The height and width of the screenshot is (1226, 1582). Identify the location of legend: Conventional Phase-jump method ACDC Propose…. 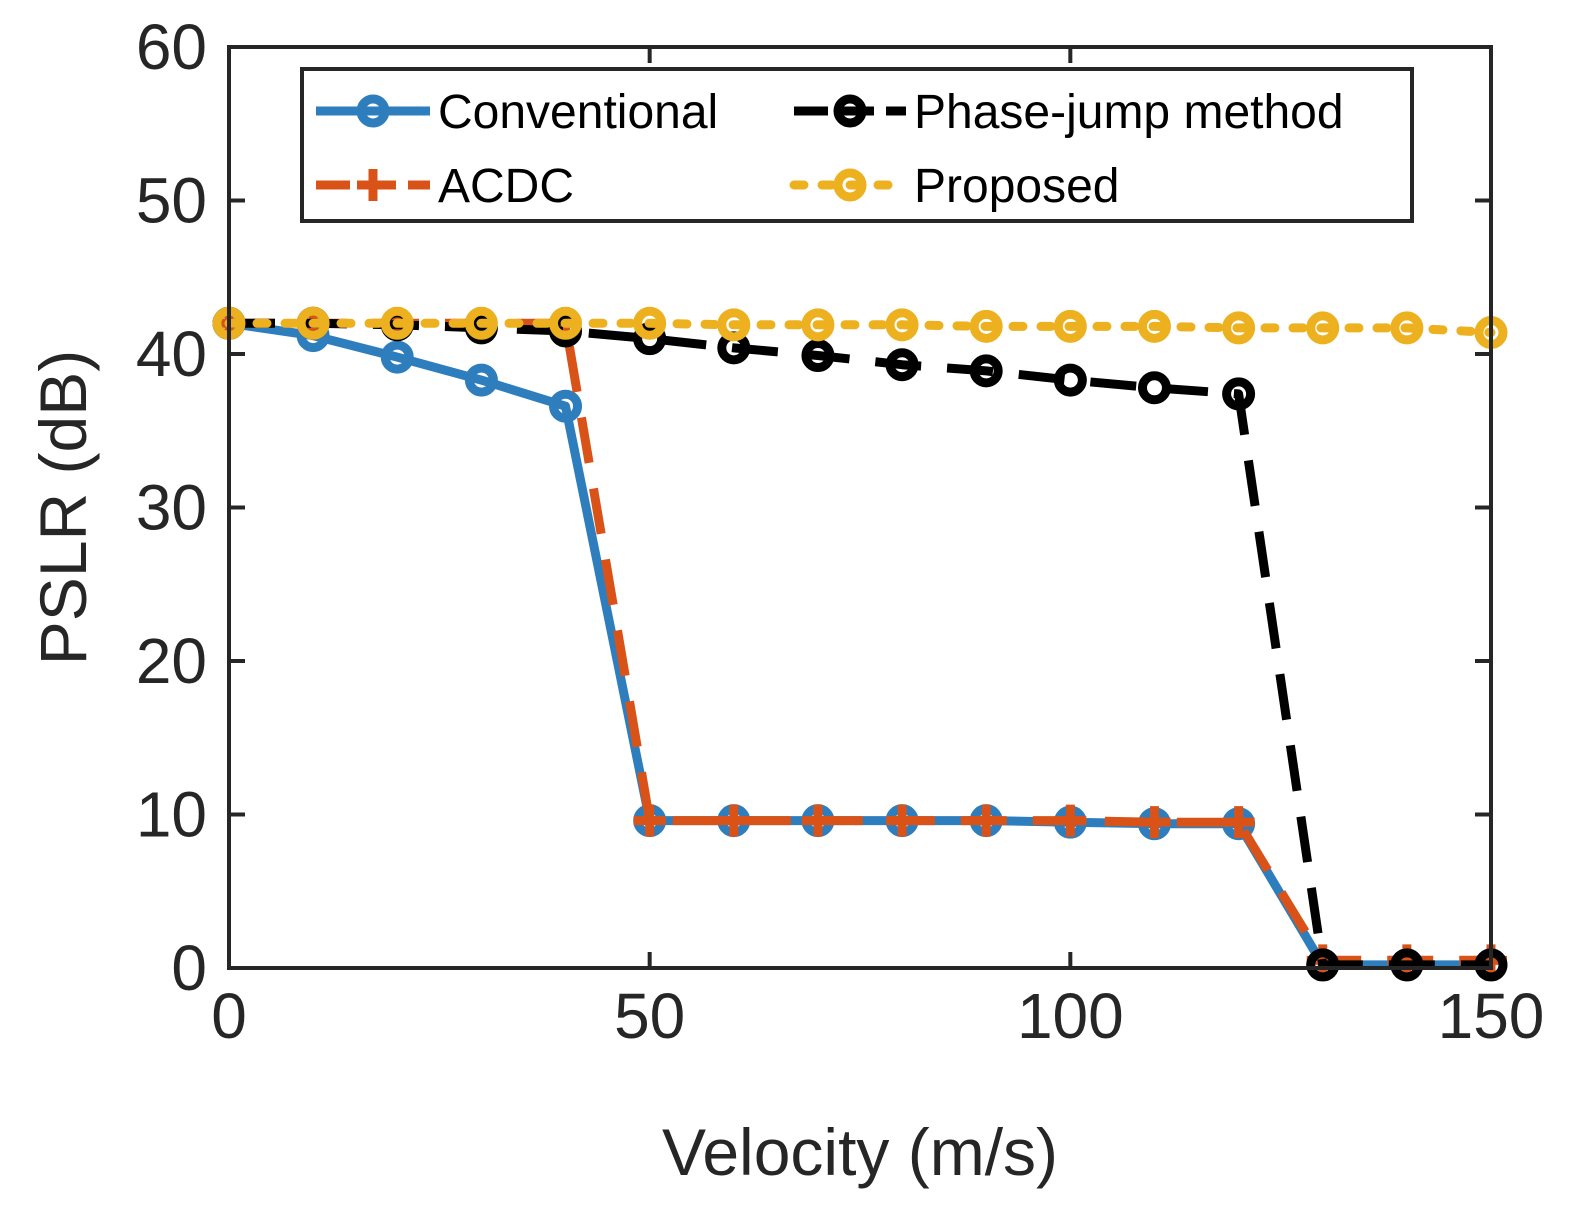
(857, 145).